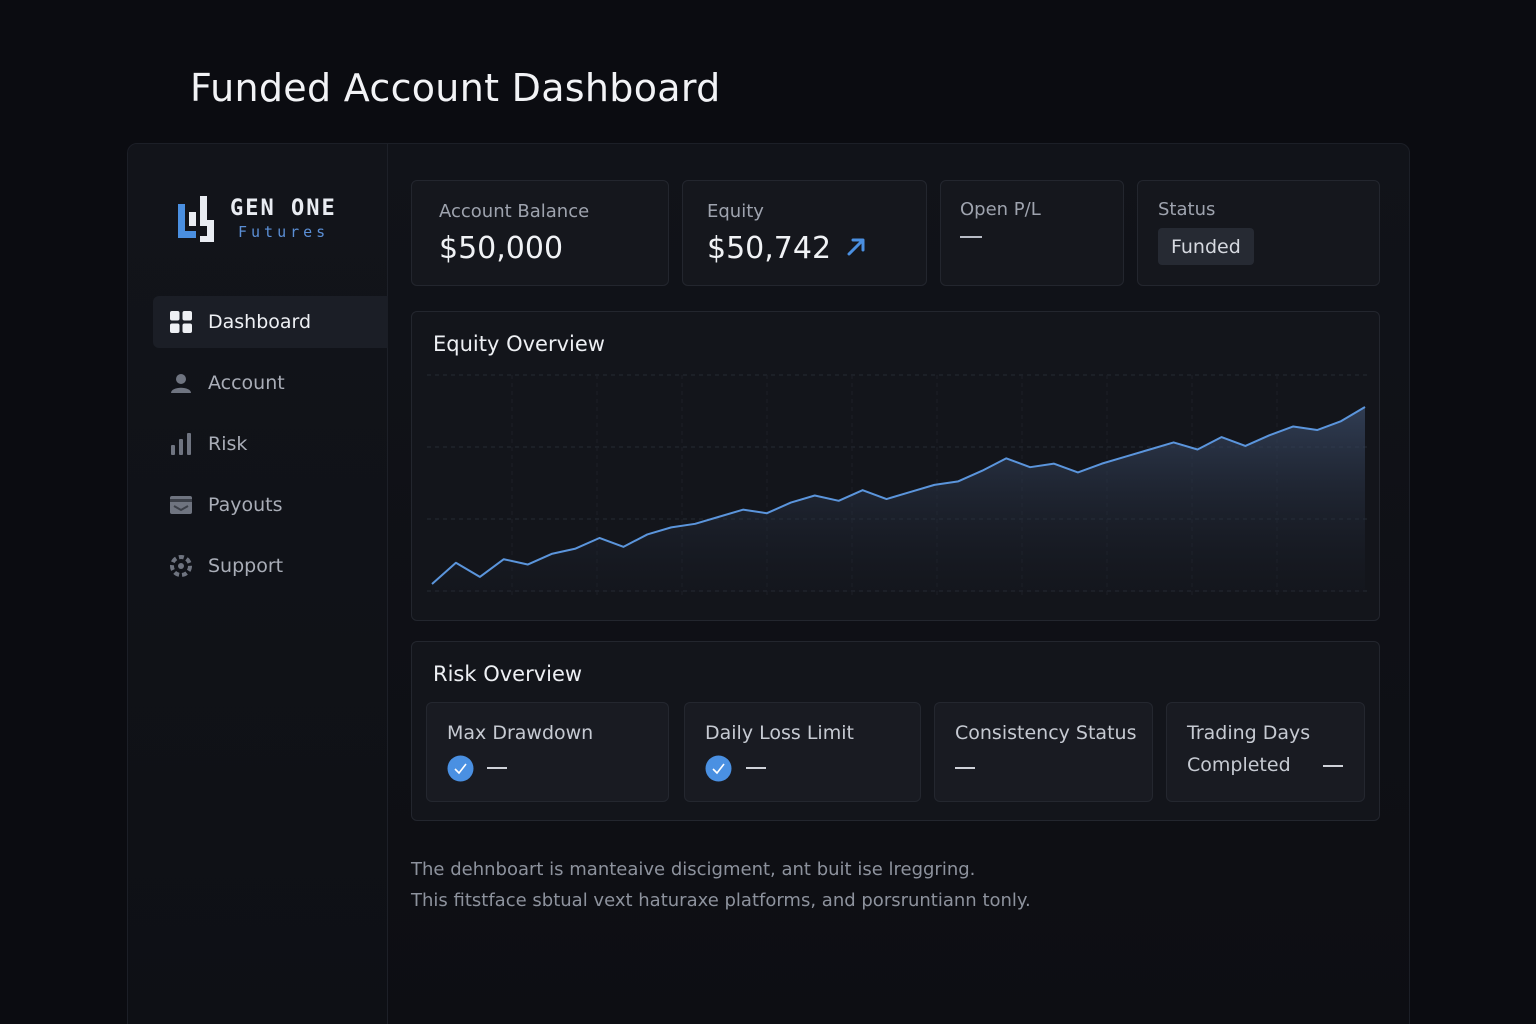  I want to click on sidebar-item-label: Account, so click(246, 383).